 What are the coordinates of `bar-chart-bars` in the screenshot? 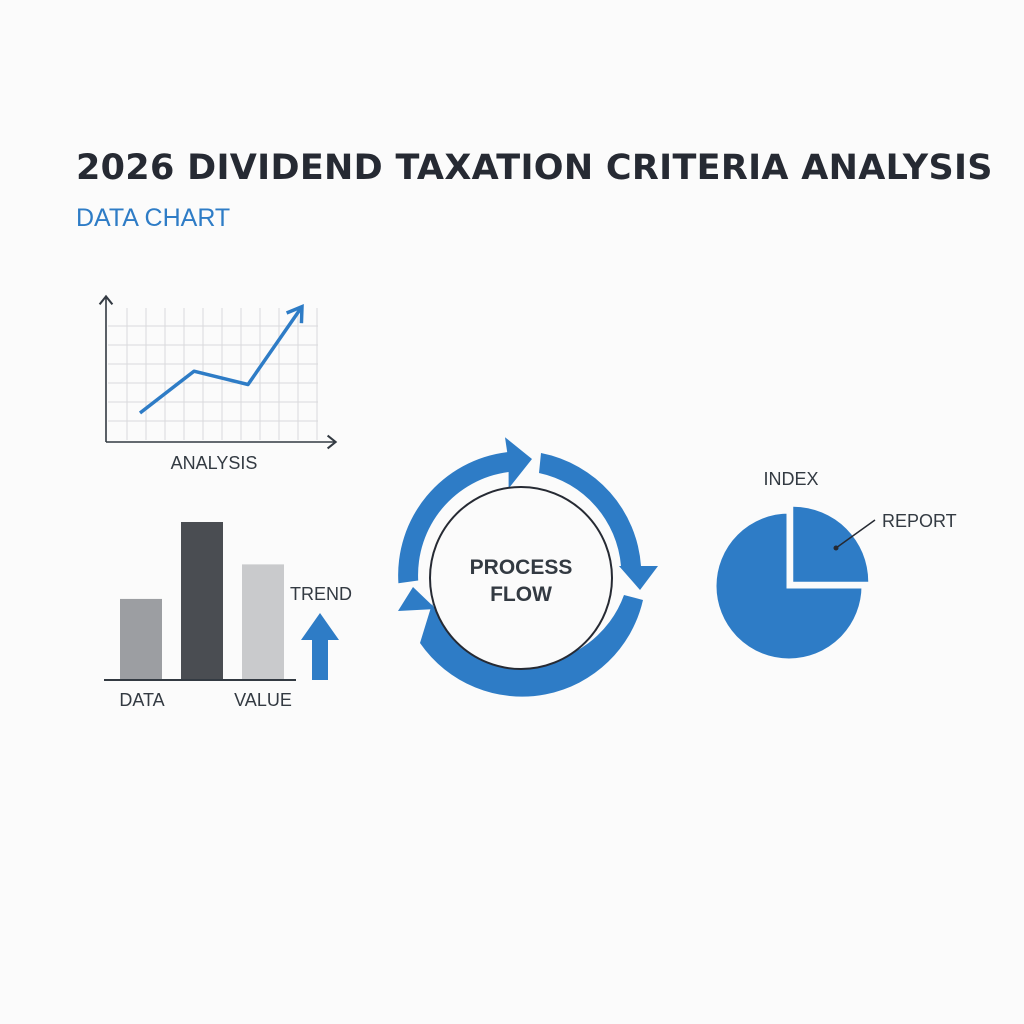 It's located at (202, 600).